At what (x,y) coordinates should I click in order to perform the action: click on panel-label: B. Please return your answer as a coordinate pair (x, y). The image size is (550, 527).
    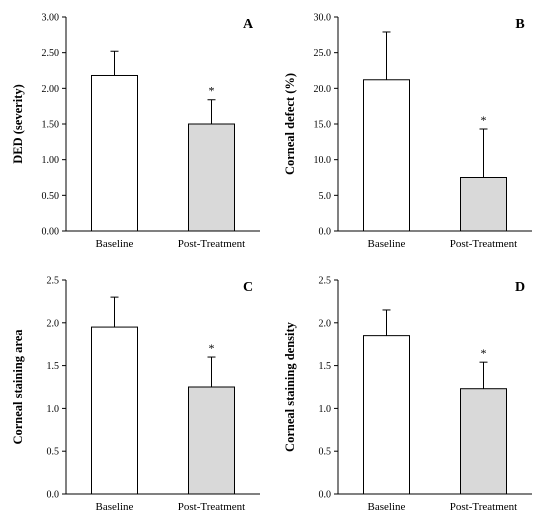
    Looking at the image, I should click on (519, 24).